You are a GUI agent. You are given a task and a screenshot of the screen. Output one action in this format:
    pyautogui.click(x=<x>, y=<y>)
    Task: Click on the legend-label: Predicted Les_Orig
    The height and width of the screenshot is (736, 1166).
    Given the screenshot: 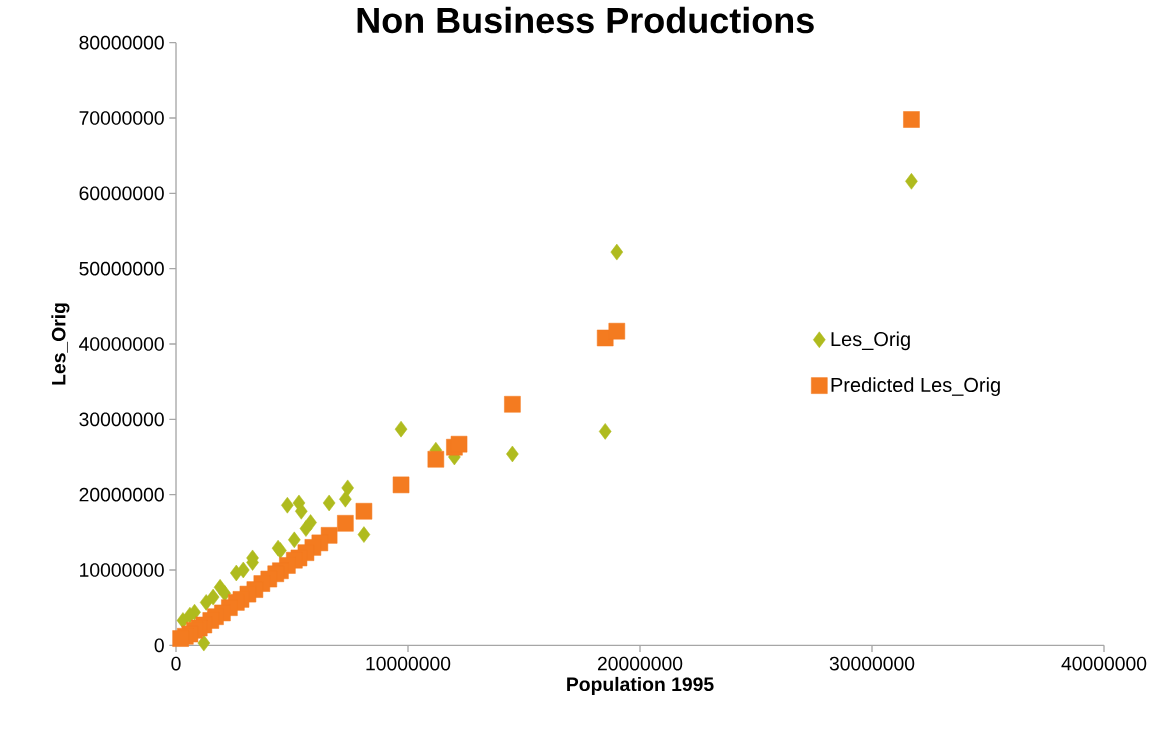 What is the action you would take?
    pyautogui.click(x=915, y=386)
    